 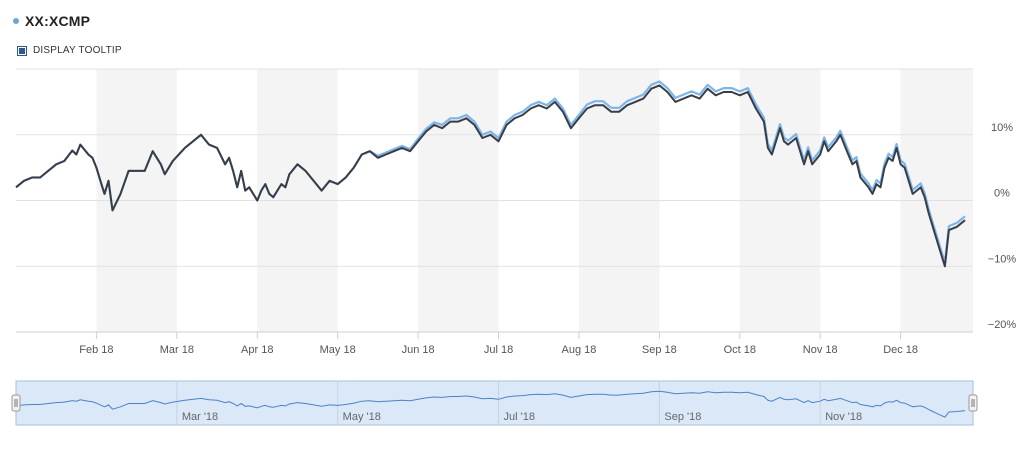 I want to click on y-tick-label: 0%, so click(x=1002, y=194).